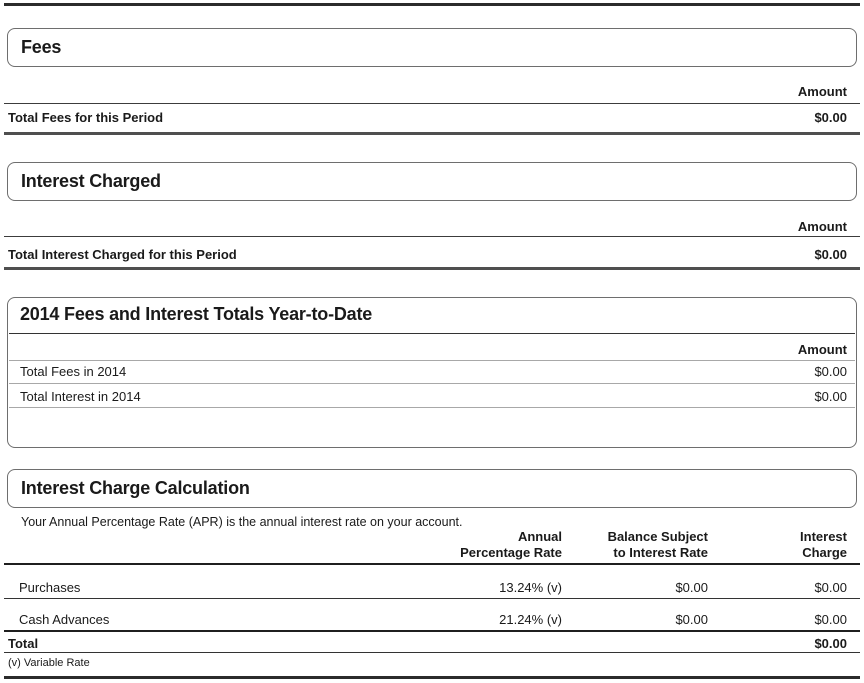 This screenshot has width=864, height=683. I want to click on column-header-apr-line2: Percentage Rate, so click(511, 552).